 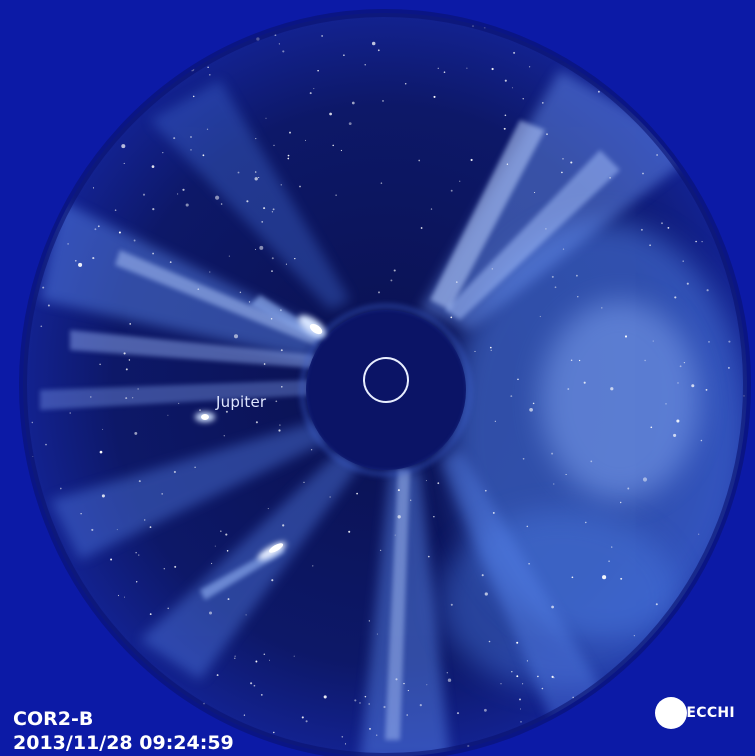 What do you see at coordinates (530, 595) in the screenshot?
I see `streamer-bottom-right` at bounding box center [530, 595].